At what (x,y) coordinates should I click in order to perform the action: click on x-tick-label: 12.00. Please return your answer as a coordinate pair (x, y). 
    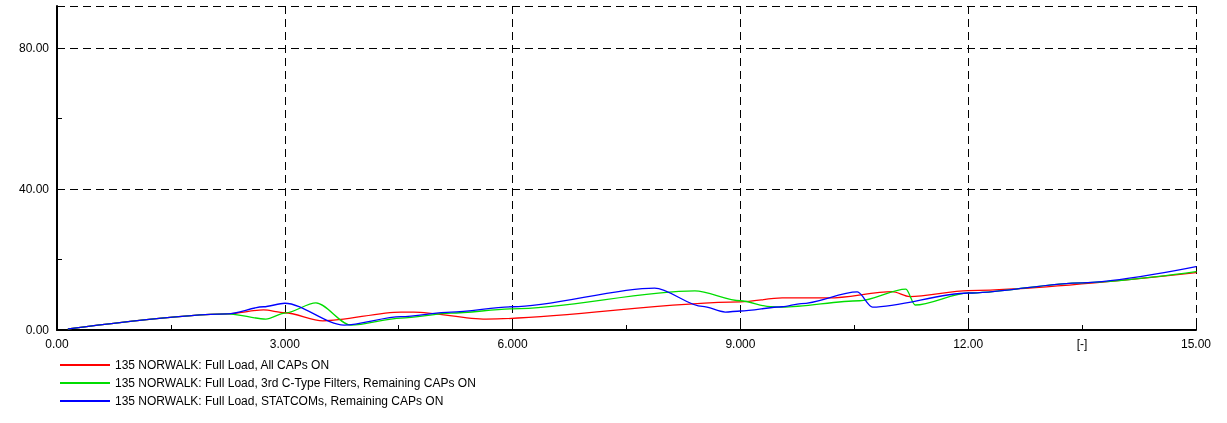
    Looking at the image, I should click on (968, 344).